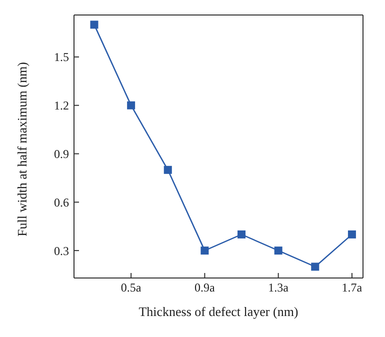 Image resolution: width=385 pixels, height=337 pixels. Describe the element at coordinates (61, 105) in the screenshot. I see `y-tick-label: 1.2` at that location.